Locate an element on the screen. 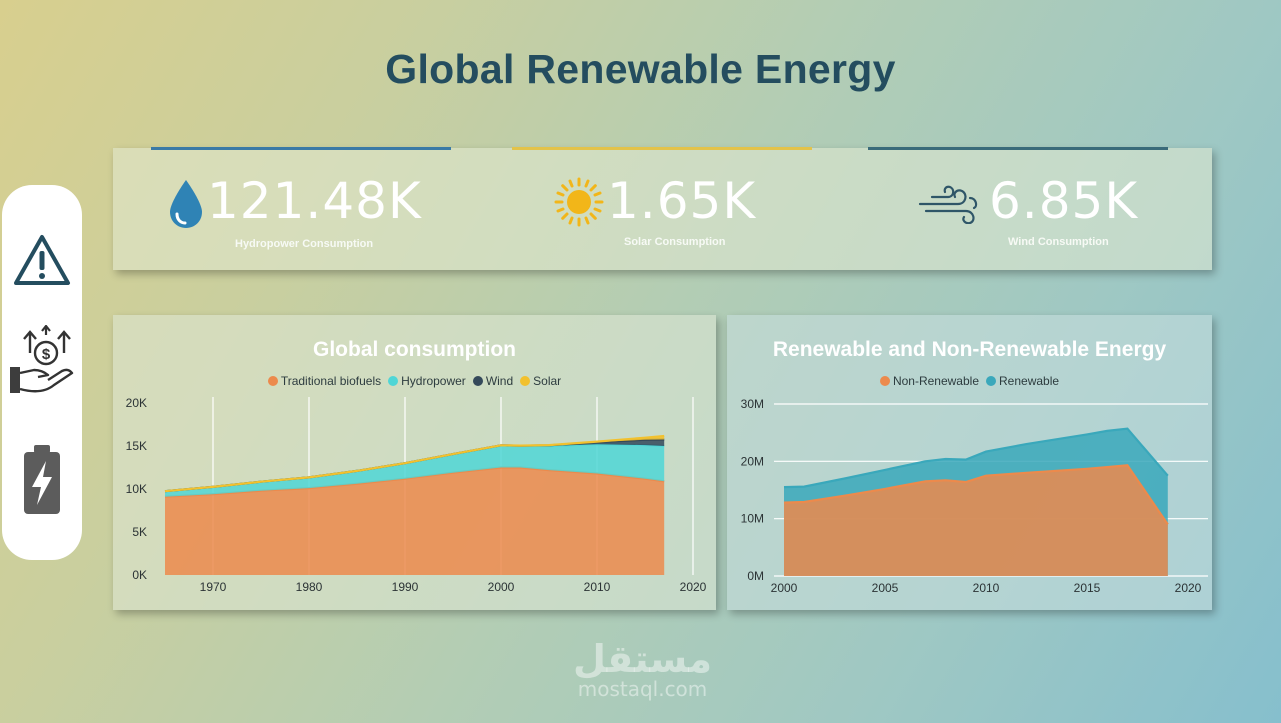 The width and height of the screenshot is (1281, 723). chart-title-renewable-nonrenewable: Renewable and Non-Renewable Energy is located at coordinates (969, 349).